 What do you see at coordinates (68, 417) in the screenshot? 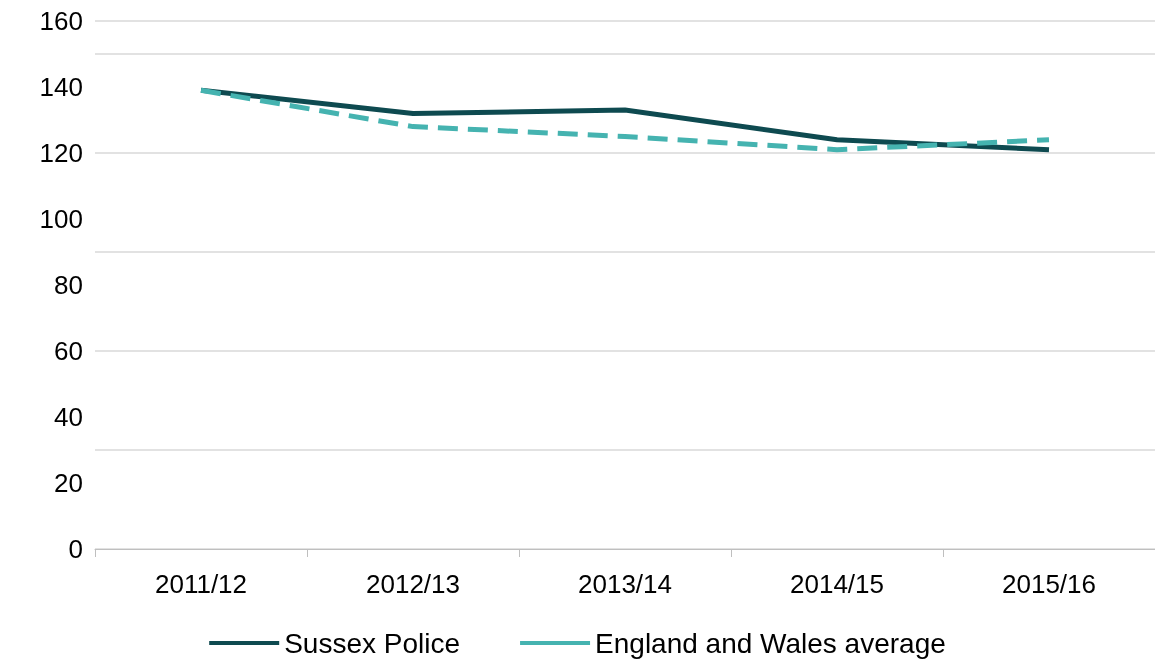
I see `y-tick-label: 40` at bounding box center [68, 417].